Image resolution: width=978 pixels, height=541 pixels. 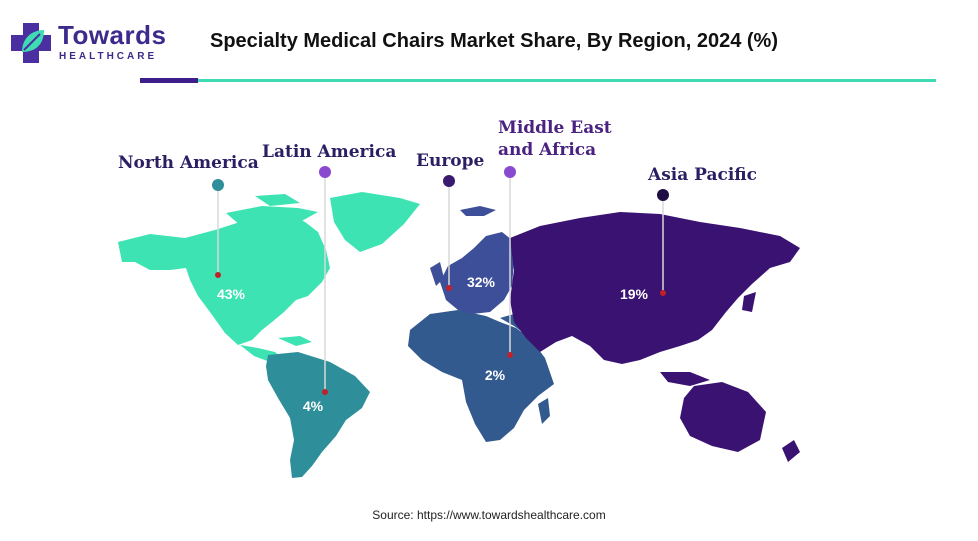 What do you see at coordinates (449, 181) in the screenshot?
I see `label-pin-europe` at bounding box center [449, 181].